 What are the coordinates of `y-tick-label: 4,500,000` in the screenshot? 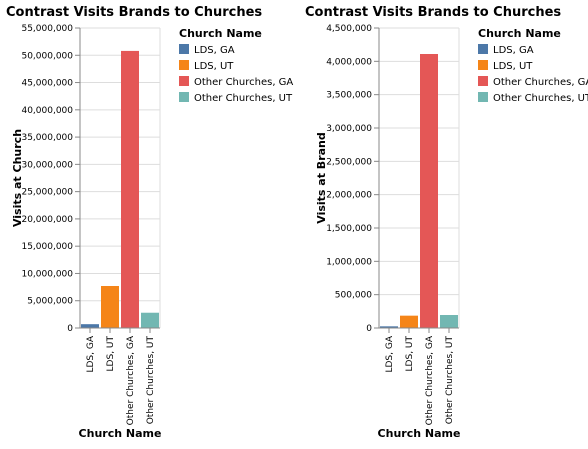 It's located at (349, 29).